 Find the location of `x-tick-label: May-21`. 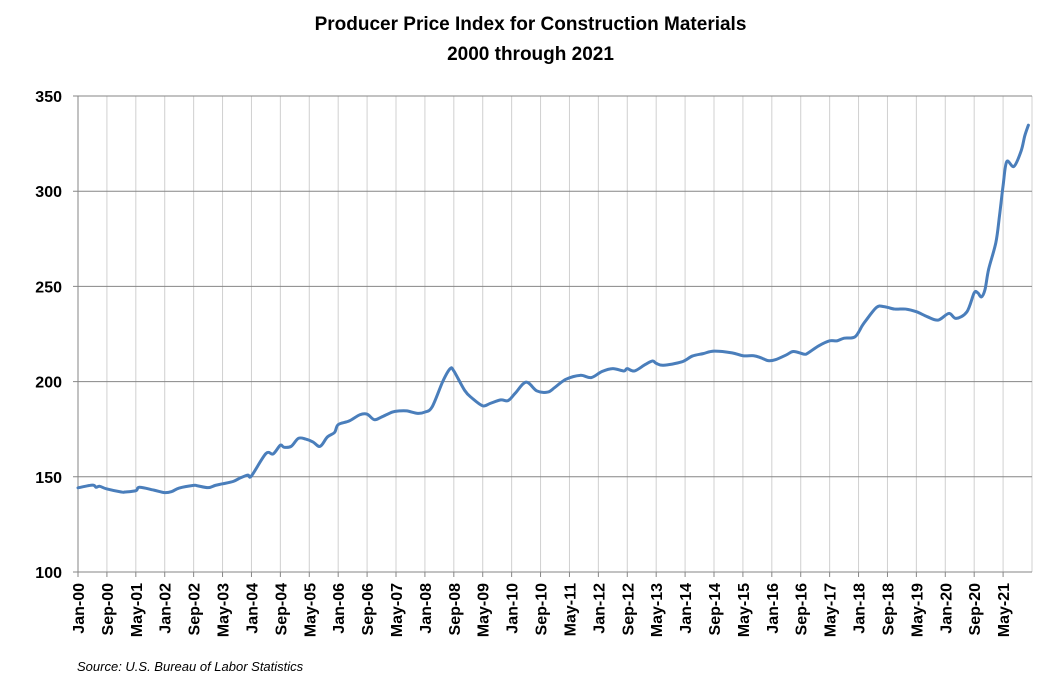

x-tick-label: May-21 is located at coordinates (1004, 610).